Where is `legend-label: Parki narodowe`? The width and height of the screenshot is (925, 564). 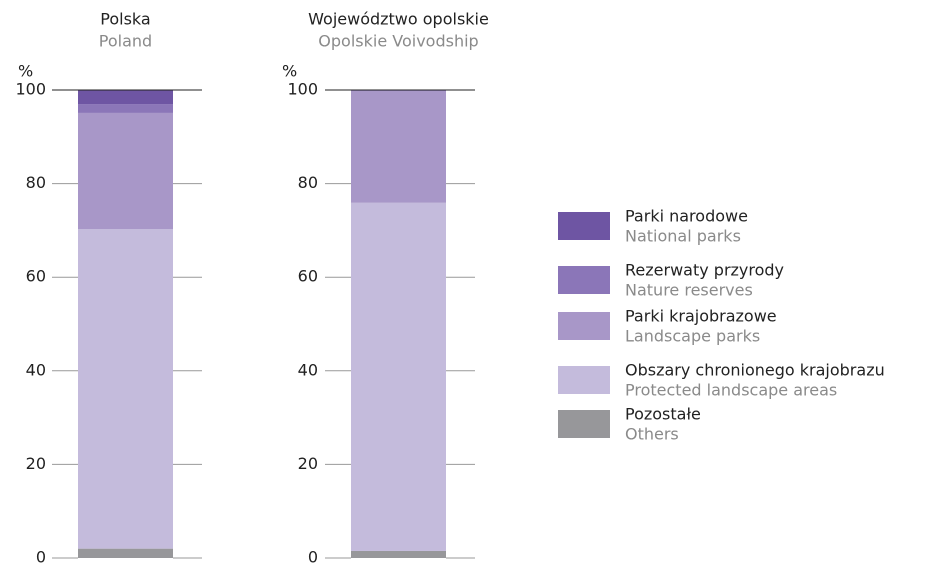
legend-label: Parki narodowe is located at coordinates (686, 216).